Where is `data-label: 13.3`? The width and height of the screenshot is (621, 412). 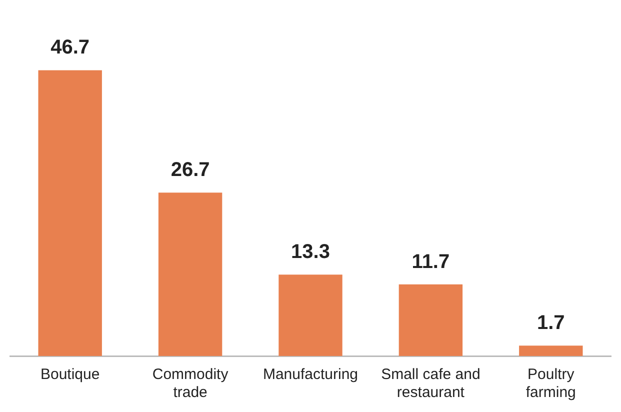
data-label: 13.3 is located at coordinates (310, 252).